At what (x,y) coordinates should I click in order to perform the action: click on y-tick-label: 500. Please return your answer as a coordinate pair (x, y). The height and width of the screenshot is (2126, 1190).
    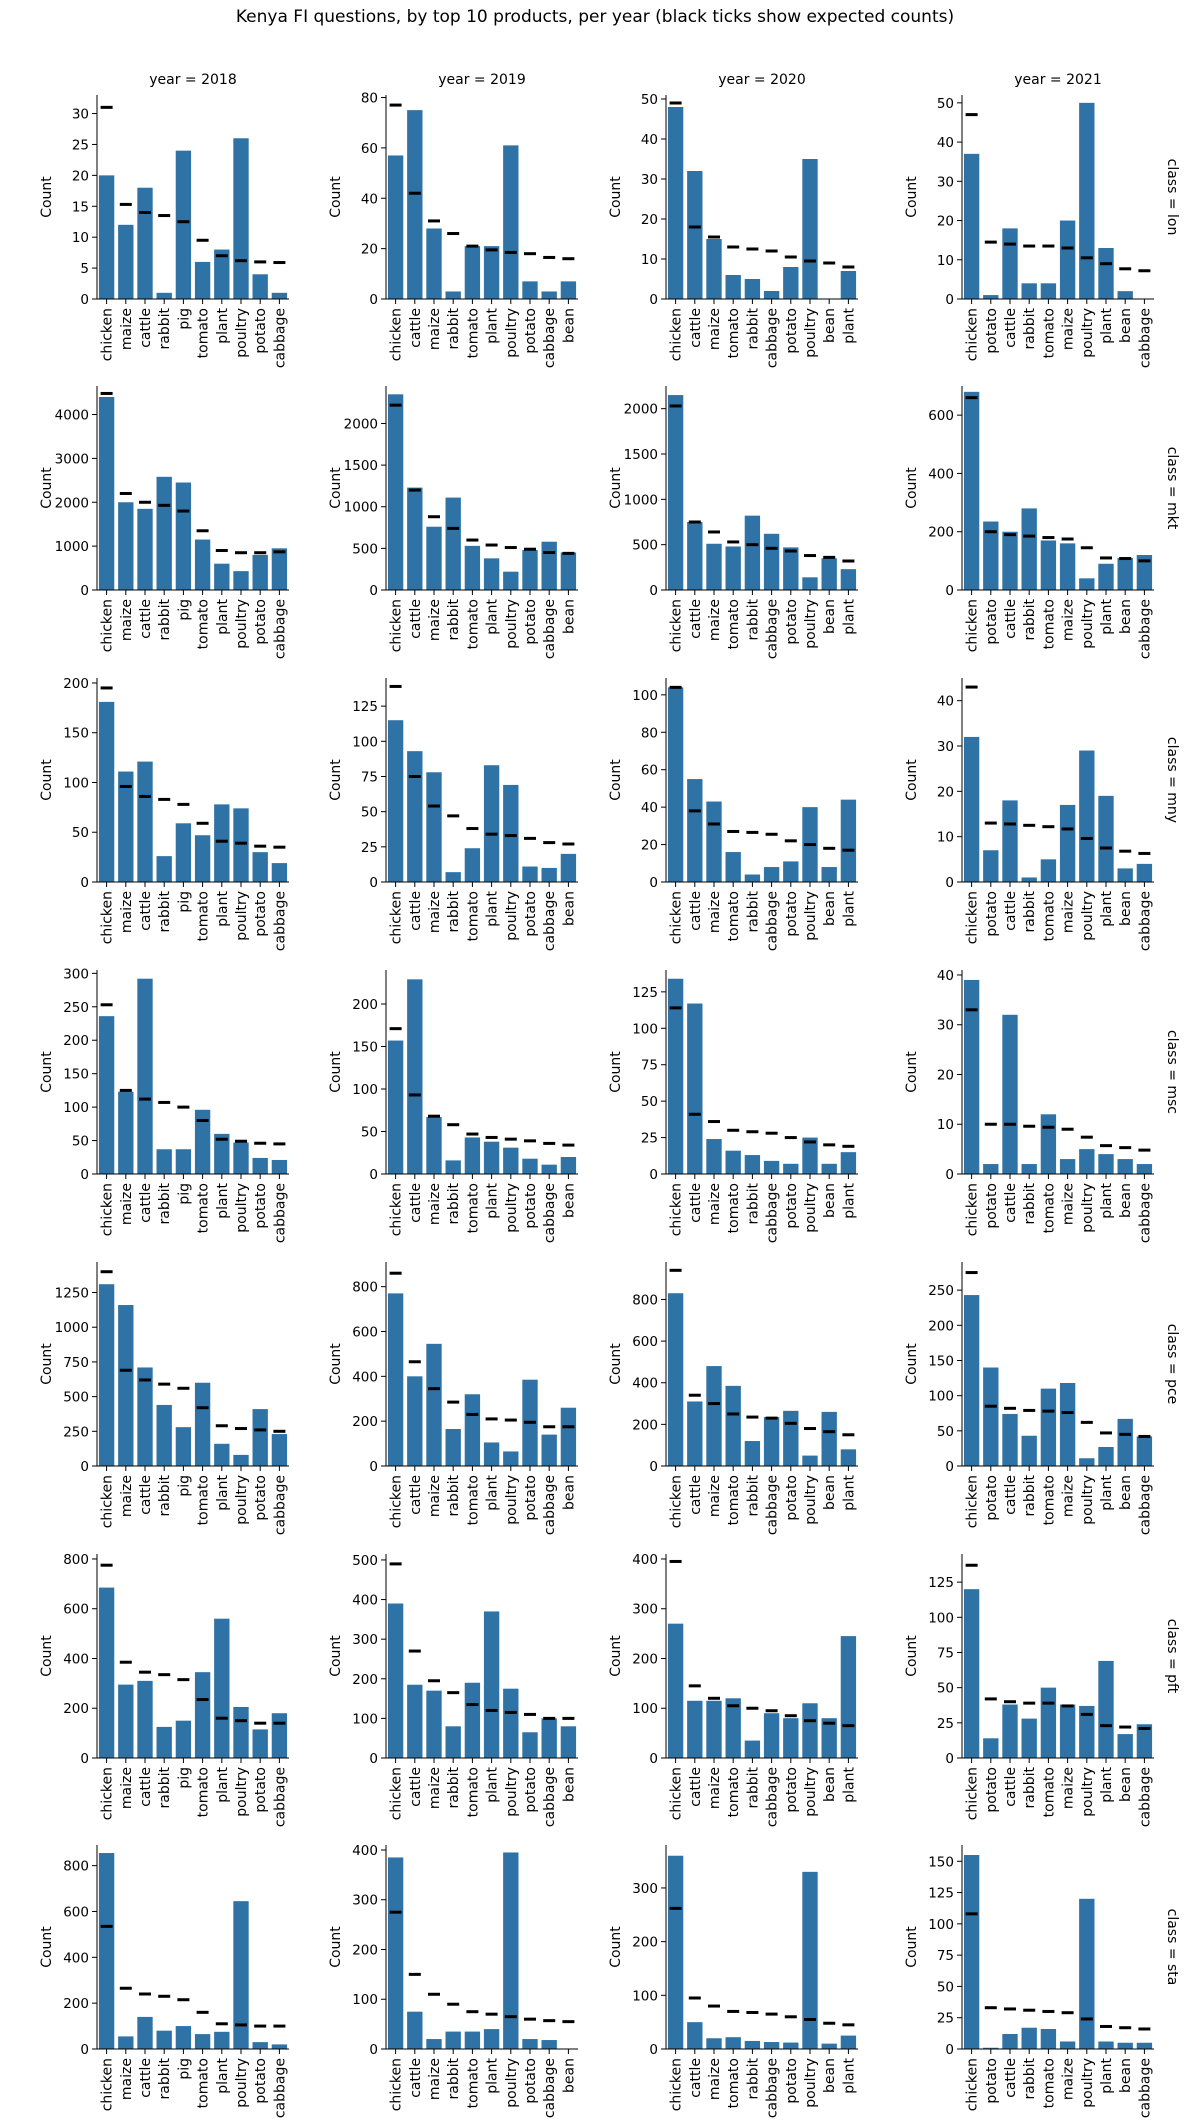
    Looking at the image, I should click on (365, 549).